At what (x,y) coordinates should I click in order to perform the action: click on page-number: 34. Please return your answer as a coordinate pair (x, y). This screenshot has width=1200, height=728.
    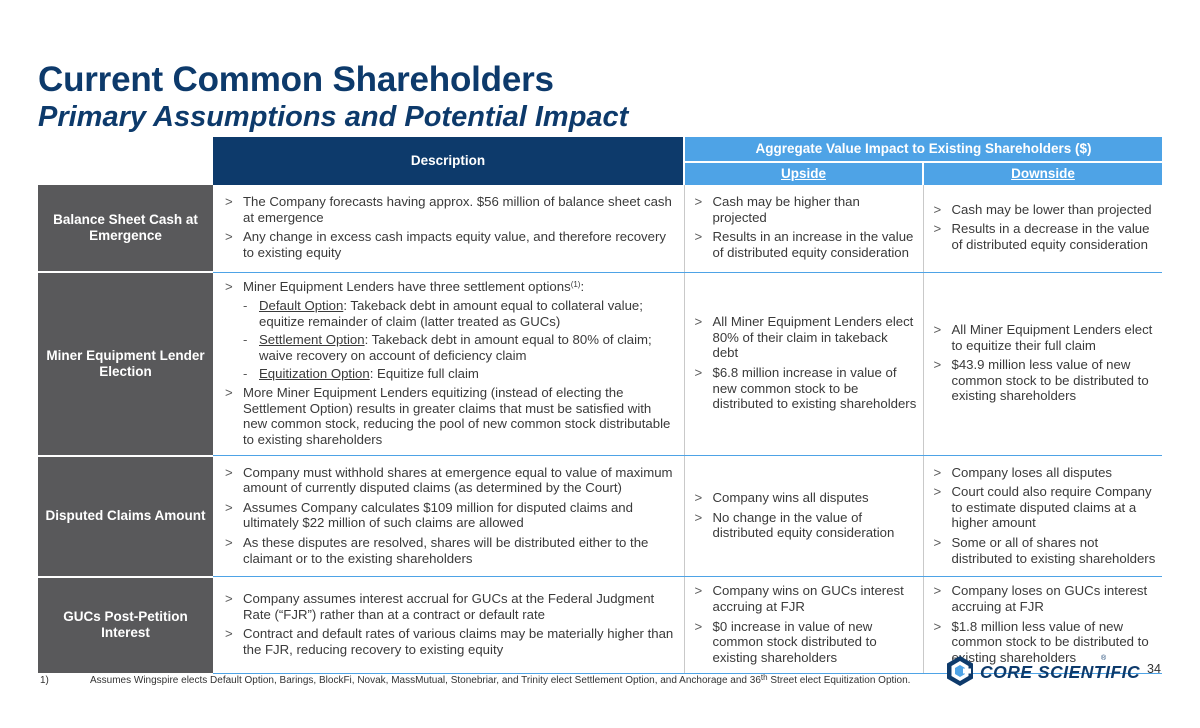
    Looking at the image, I should click on (1154, 669).